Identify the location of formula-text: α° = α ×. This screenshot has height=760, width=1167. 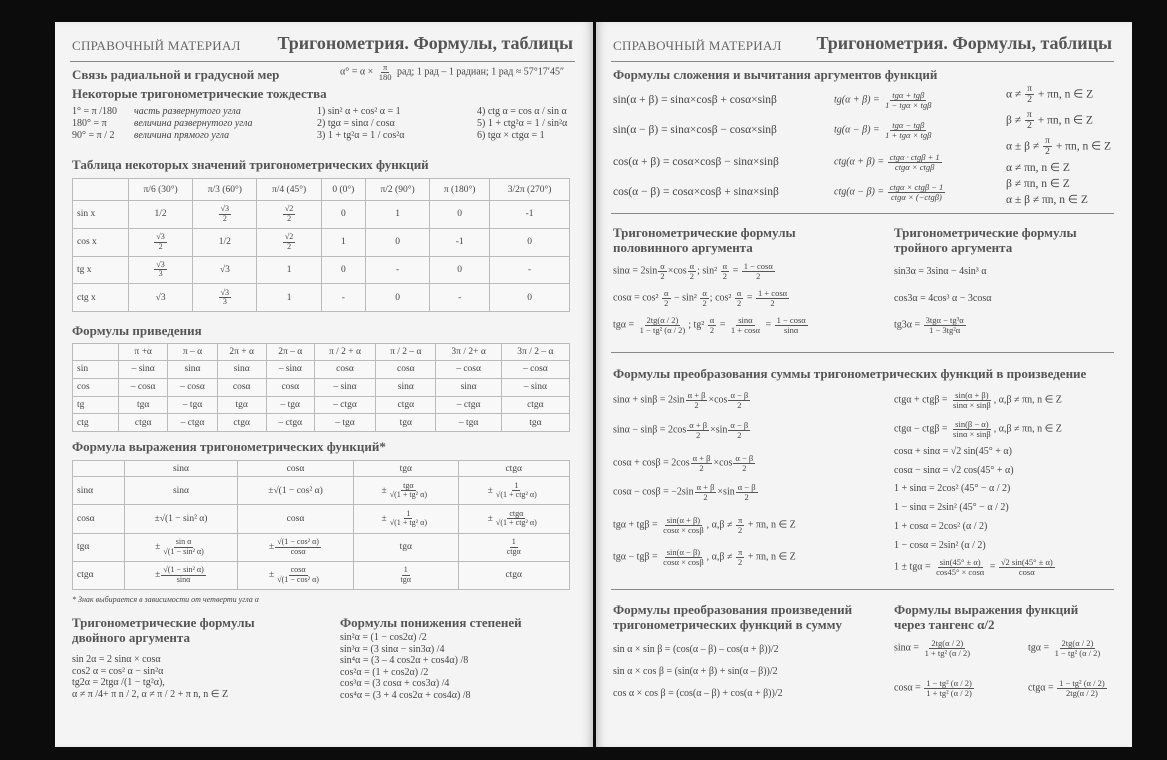
(358, 72).